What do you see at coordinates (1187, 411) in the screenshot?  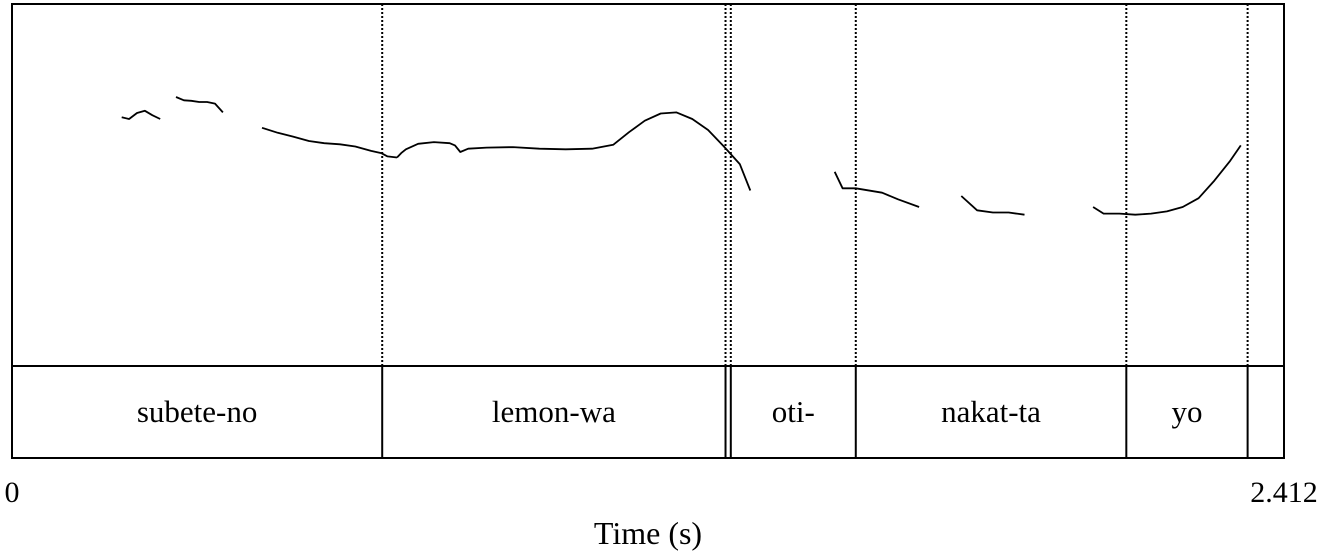 I see `segment-label-4: yo` at bounding box center [1187, 411].